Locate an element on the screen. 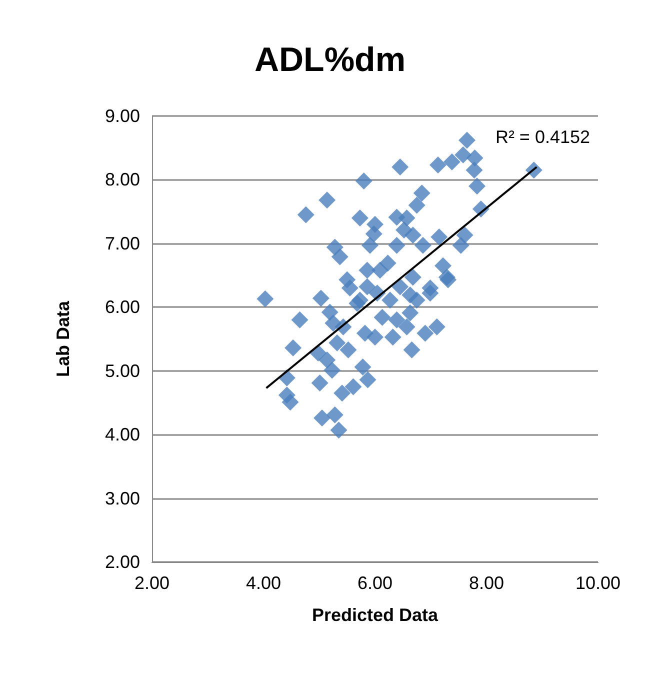 Image resolution: width=660 pixels, height=684 pixels. annotation: R² = 0.4152 is located at coordinates (542, 137).